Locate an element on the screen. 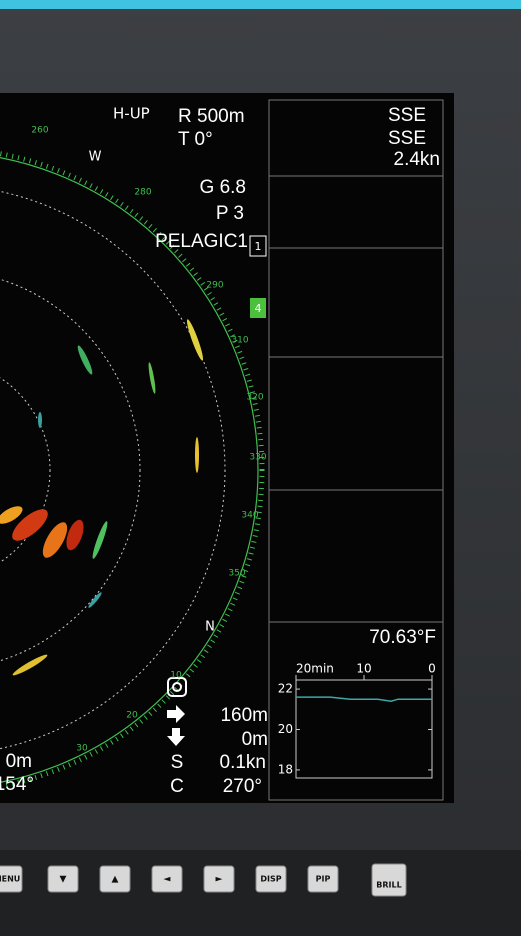 The width and height of the screenshot is (521, 936). button-label: PIP is located at coordinates (323, 879).